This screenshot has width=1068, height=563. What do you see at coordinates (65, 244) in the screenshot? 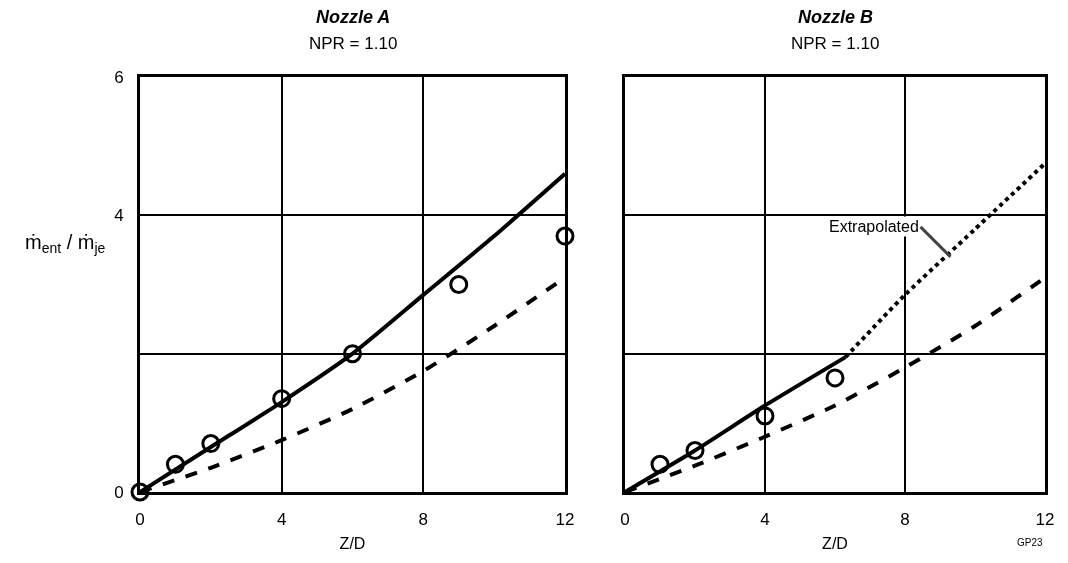
I see `y-axis-title: ṁ$_{ent}$ / ṁ$_{je}$` at bounding box center [65, 244].